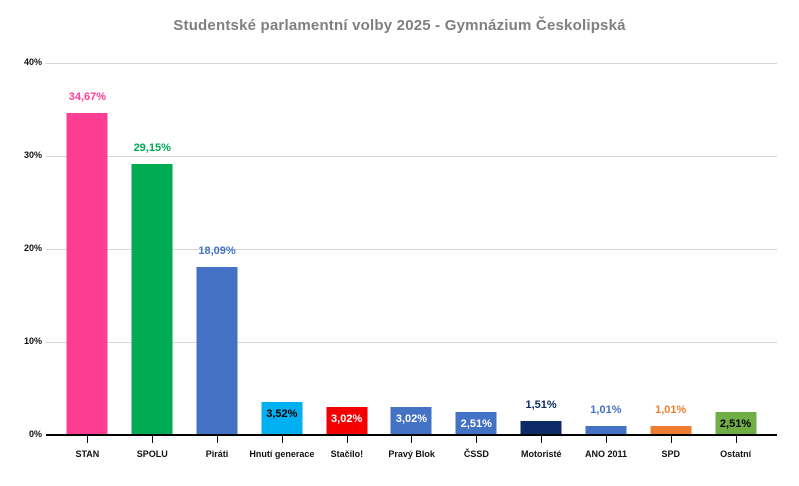  Describe the element at coordinates (476, 454) in the screenshot. I see `x-axis-label: ČSSD` at that location.